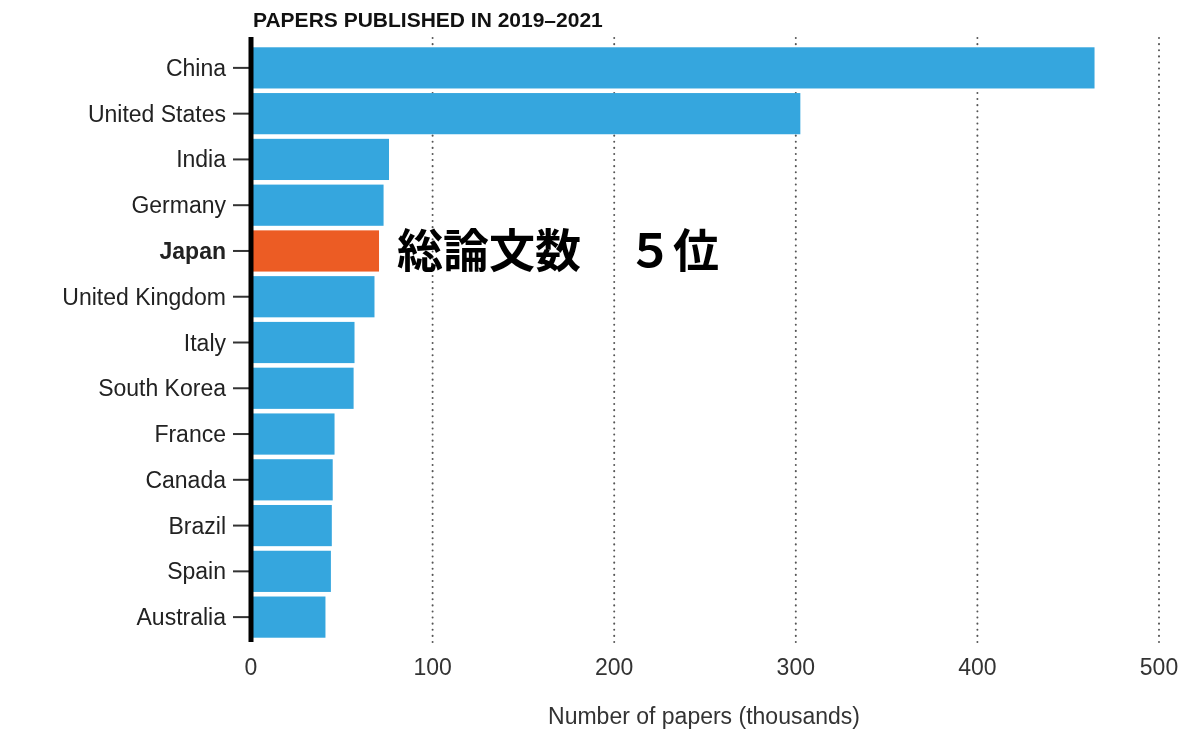 This screenshot has width=1189, height=731. I want to click on y-tick-label: Italy, so click(205, 342).